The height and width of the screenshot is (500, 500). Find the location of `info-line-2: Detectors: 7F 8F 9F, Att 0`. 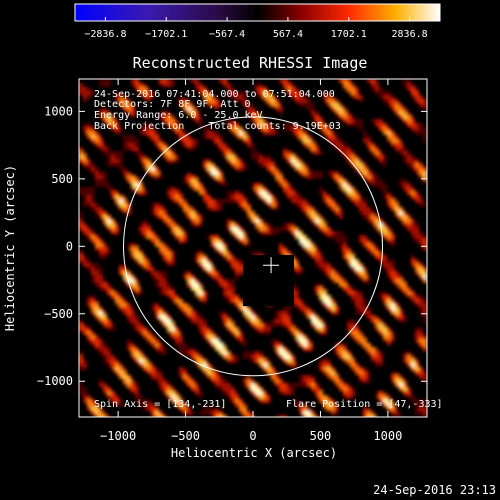

info-line-2: Detectors: 7F 8F 9F, Att 0 is located at coordinates (172, 104).